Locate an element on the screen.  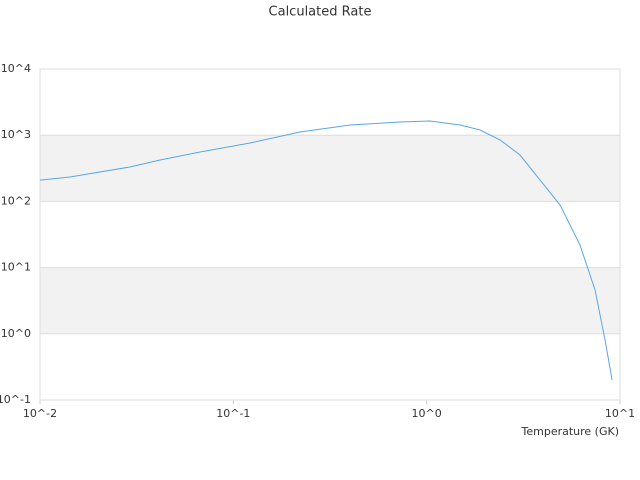
x-tick-label: 10^-1 is located at coordinates (233, 413).